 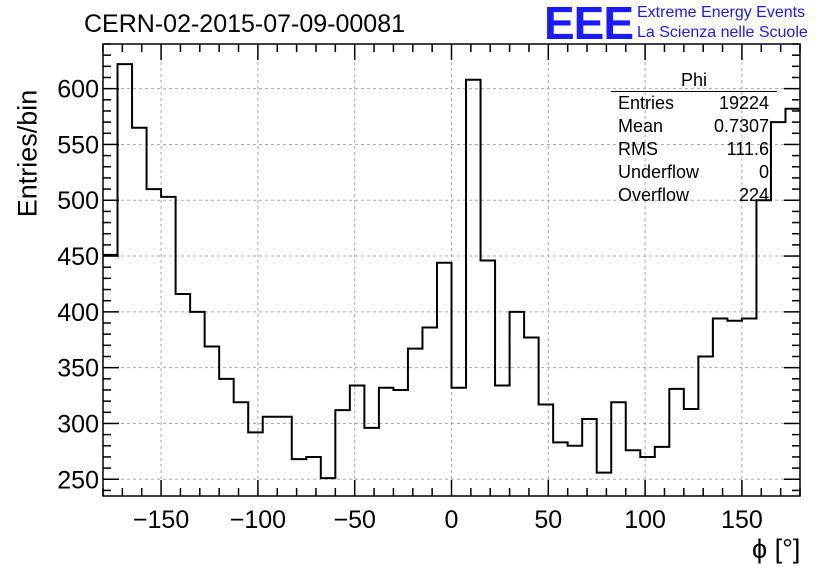 What do you see at coordinates (78, 90) in the screenshot?
I see `y-tick-label: 600` at bounding box center [78, 90].